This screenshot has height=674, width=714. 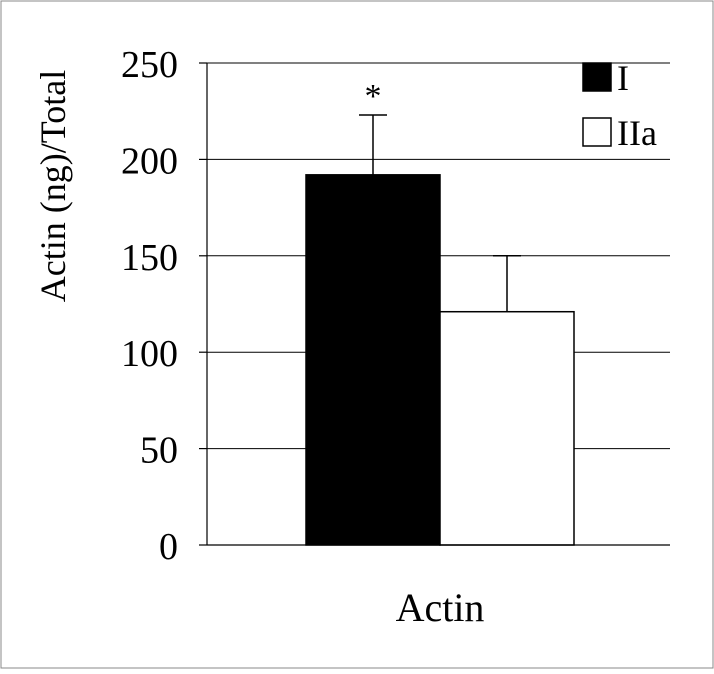 I want to click on legend-swatch-iia, so click(x=597, y=132).